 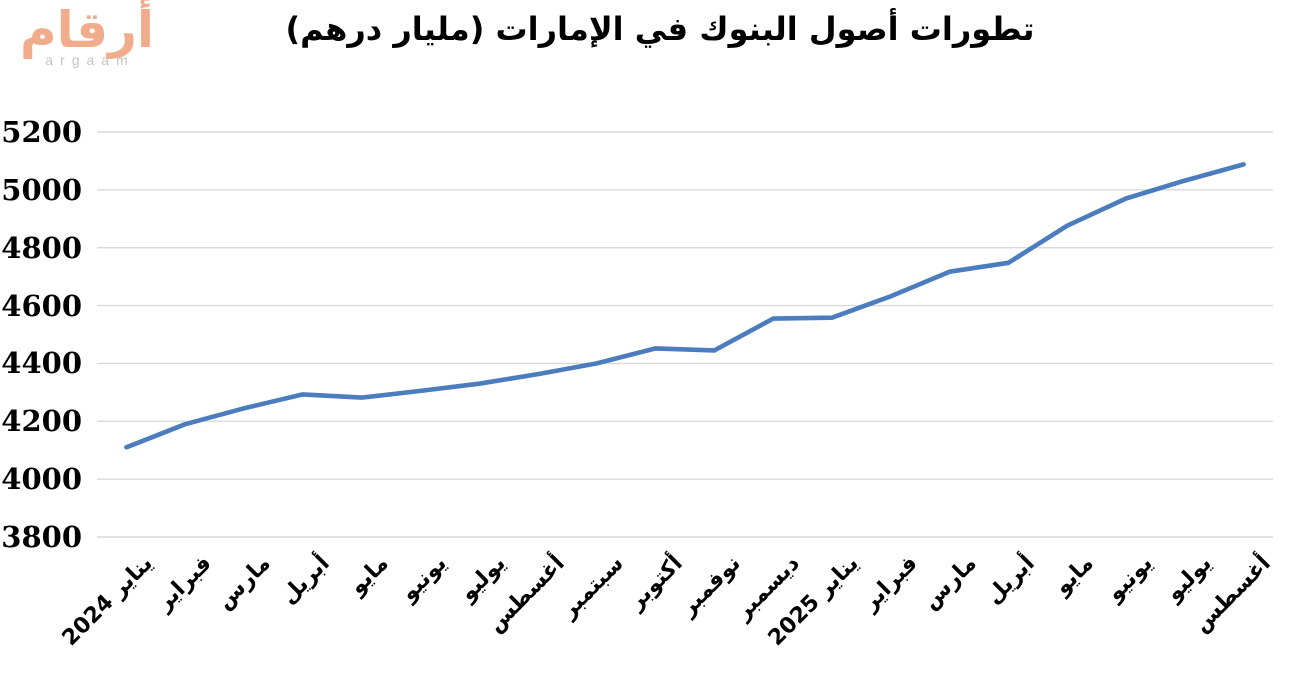 What do you see at coordinates (41, 189) in the screenshot?
I see `y-tick-label: 5000` at bounding box center [41, 189].